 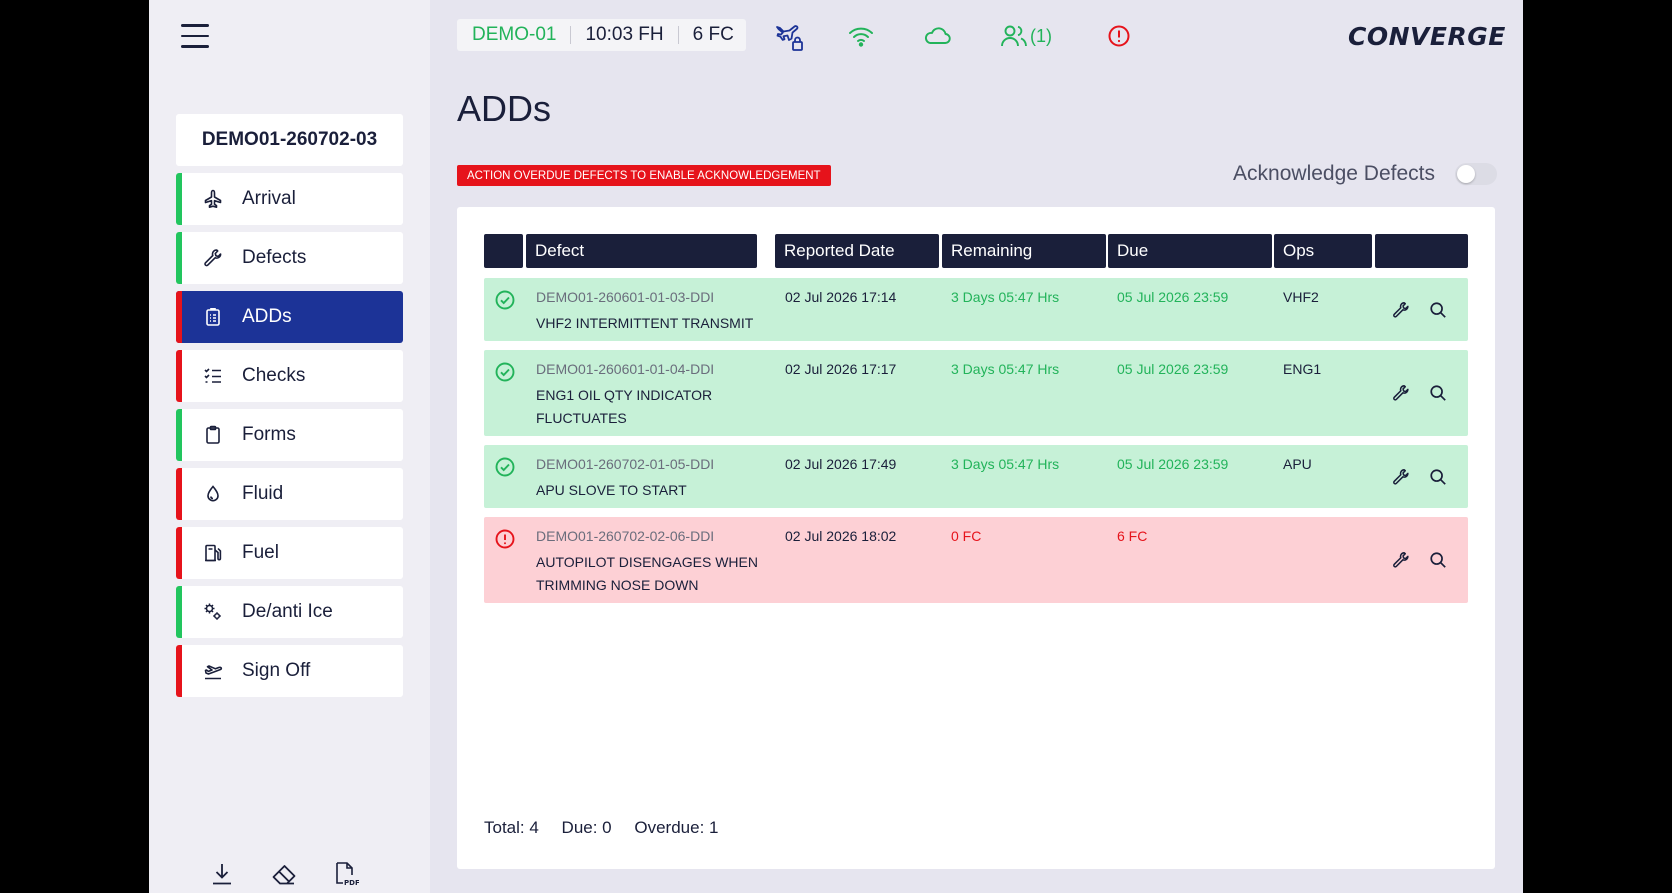 I want to click on col-actions, so click(x=1421, y=251).